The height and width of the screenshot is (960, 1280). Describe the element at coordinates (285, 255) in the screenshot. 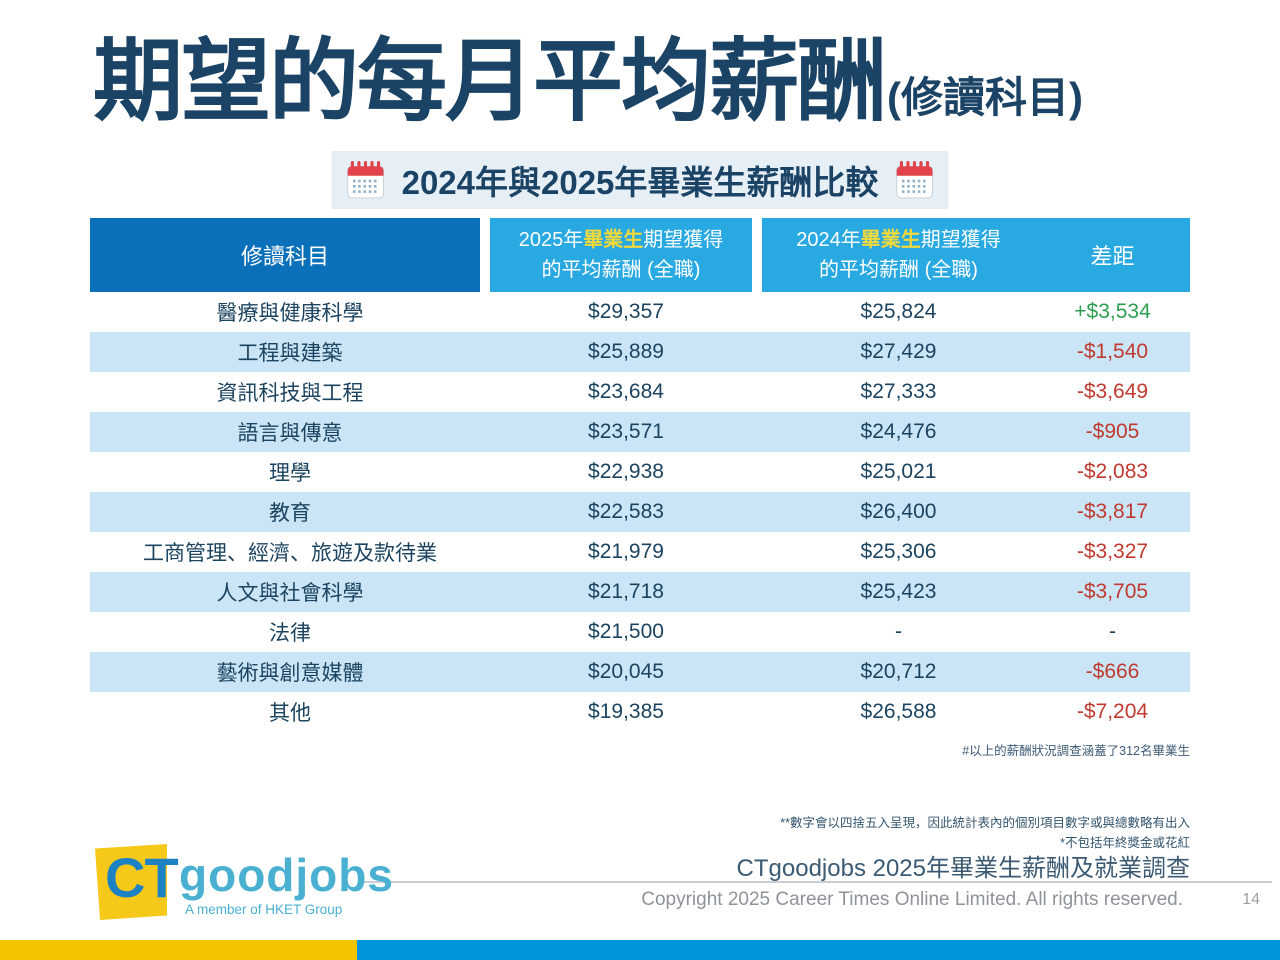

I see `column-header-subject: 修讀科目` at that location.